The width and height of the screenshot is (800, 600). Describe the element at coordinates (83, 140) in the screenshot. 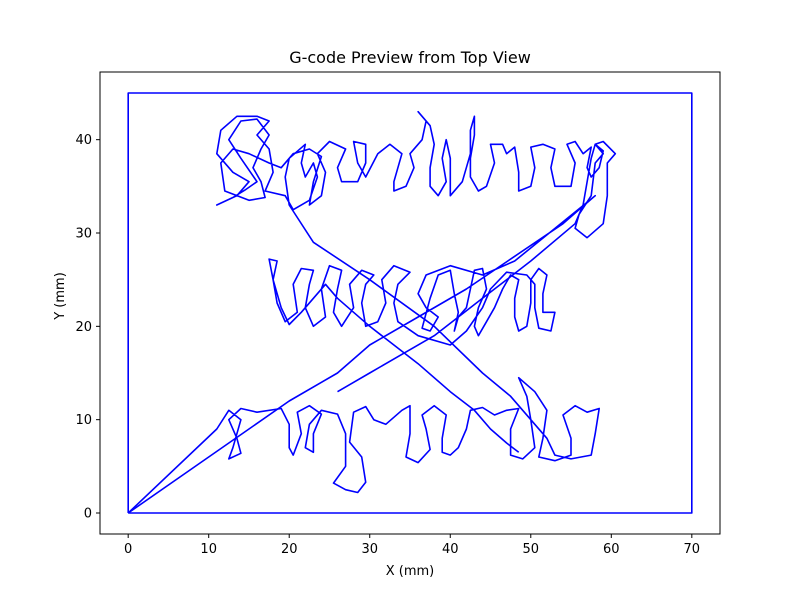

I see `y-tick-label: 40` at that location.